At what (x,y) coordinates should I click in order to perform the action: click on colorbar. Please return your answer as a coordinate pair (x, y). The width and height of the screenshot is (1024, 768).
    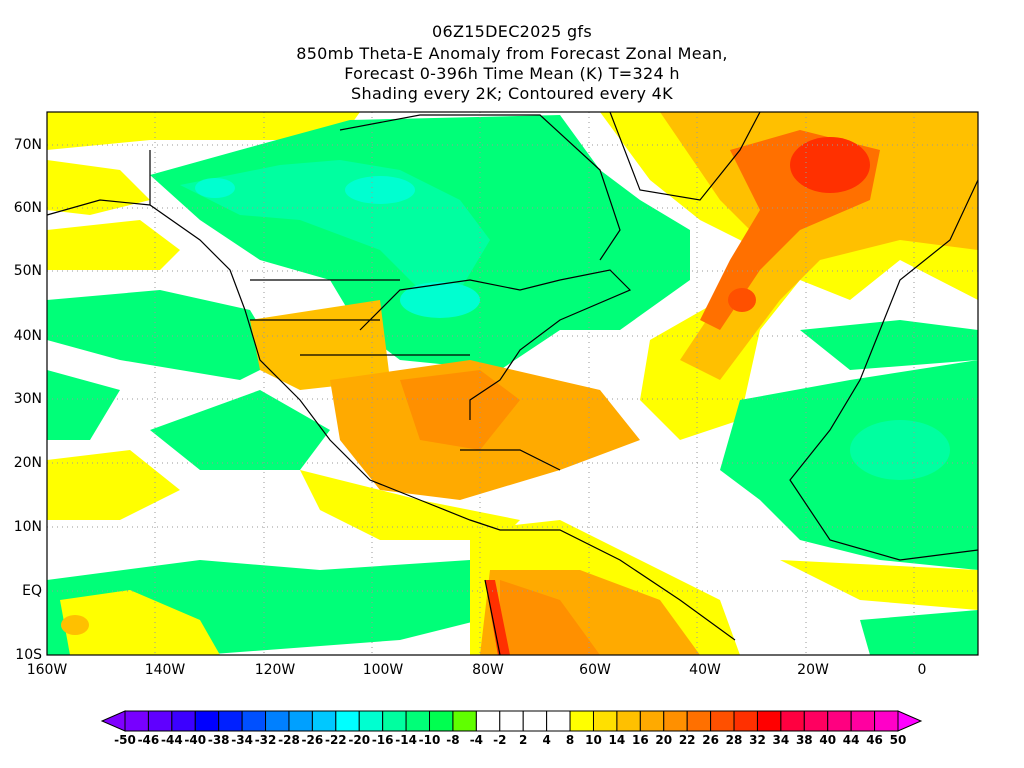
    Looking at the image, I should click on (511, 721).